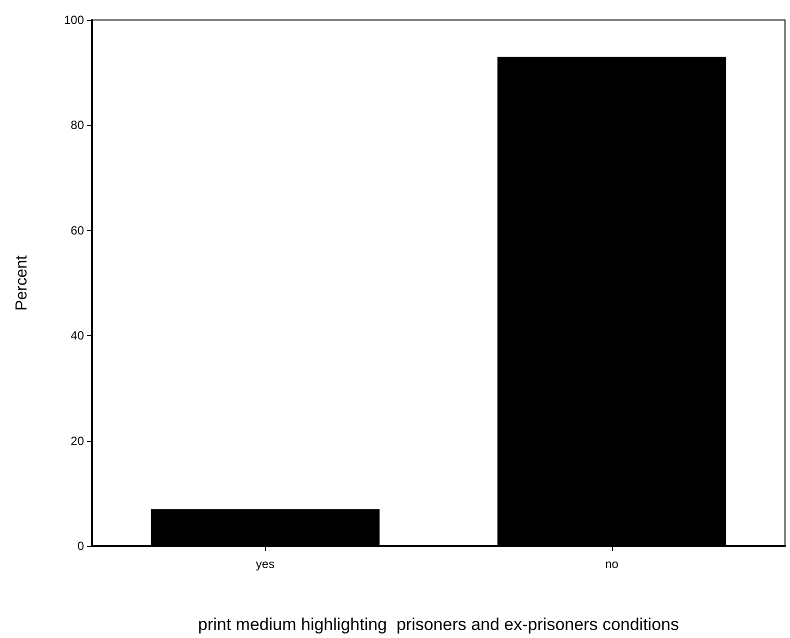 This screenshot has height=638, width=790. I want to click on y-tick-label: 100, so click(74, 20).